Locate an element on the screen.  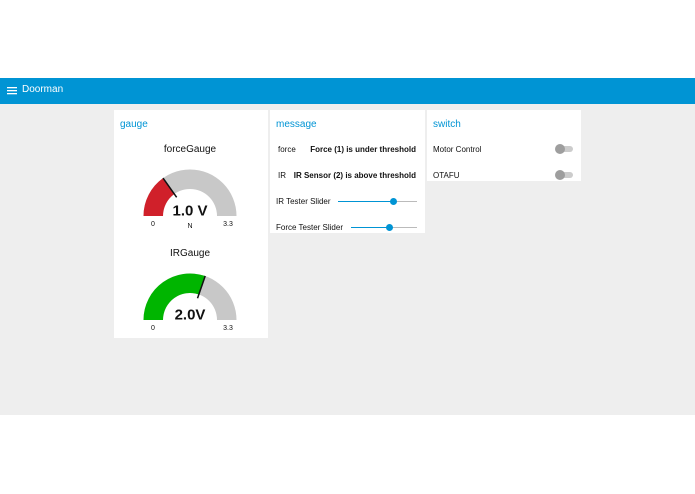
gauge-value-label: 1.0 V is located at coordinates (189, 211).